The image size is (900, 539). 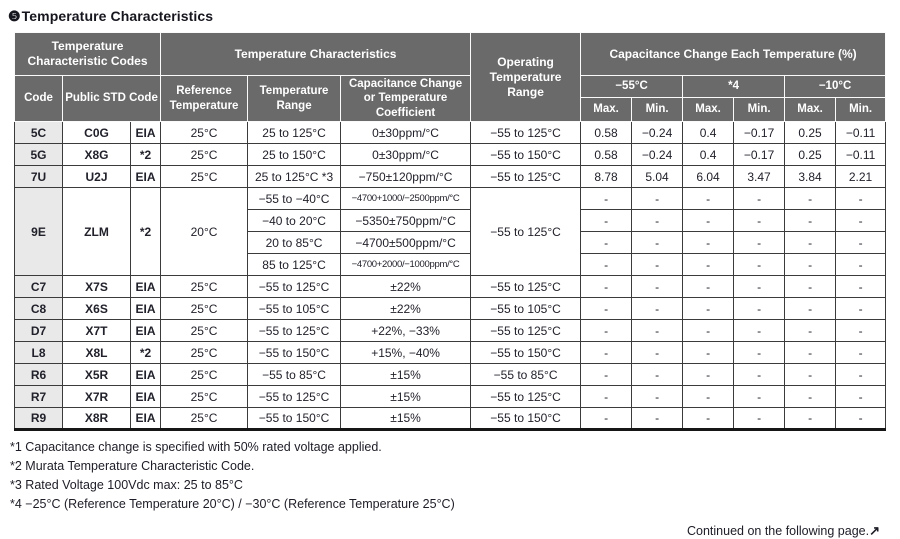 What do you see at coordinates (606, 155) in the screenshot?
I see `cell-m55-max: 0.58` at bounding box center [606, 155].